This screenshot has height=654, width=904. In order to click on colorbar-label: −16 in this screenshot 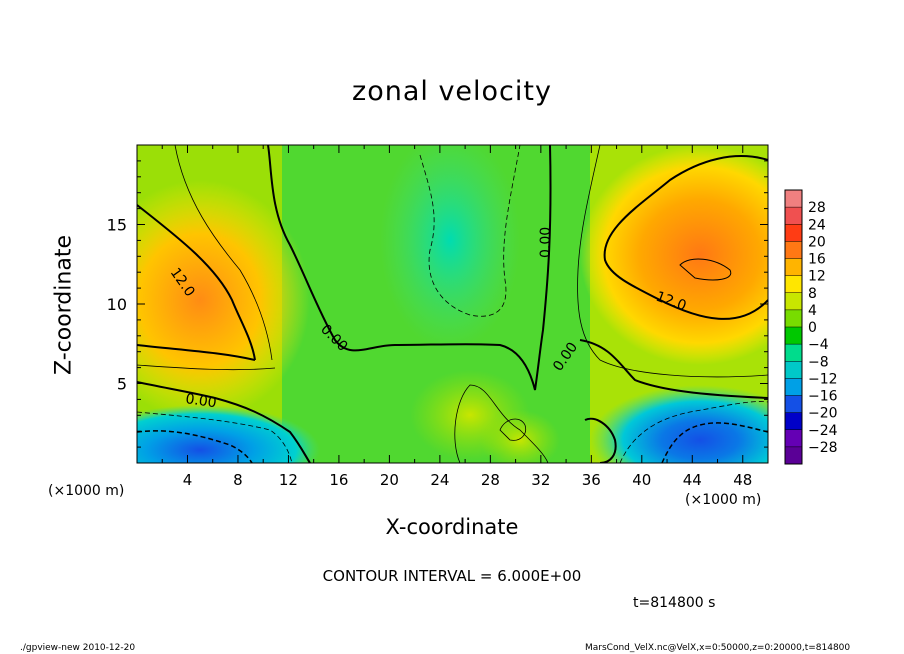, I will do `click(823, 397)`.